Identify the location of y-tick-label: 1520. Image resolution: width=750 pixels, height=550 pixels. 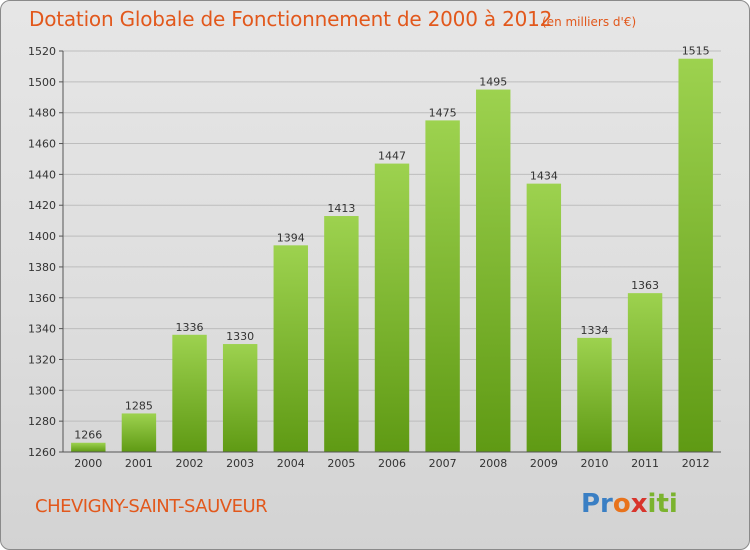
(42, 51).